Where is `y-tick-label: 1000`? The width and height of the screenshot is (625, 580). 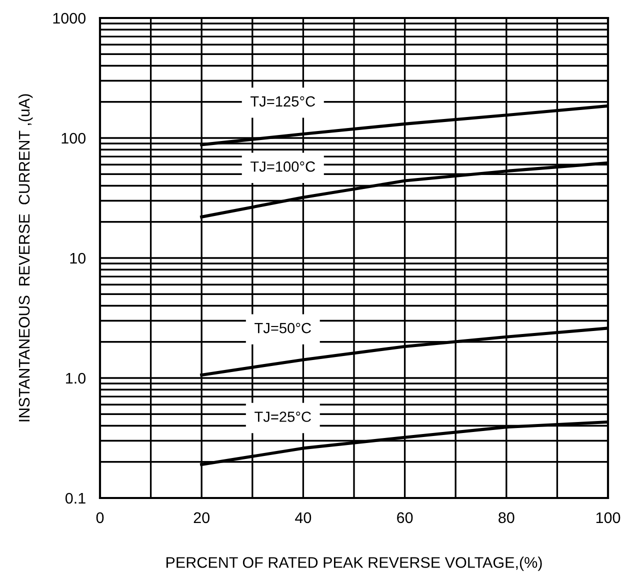
y-tick-label: 1000 is located at coordinates (69, 18).